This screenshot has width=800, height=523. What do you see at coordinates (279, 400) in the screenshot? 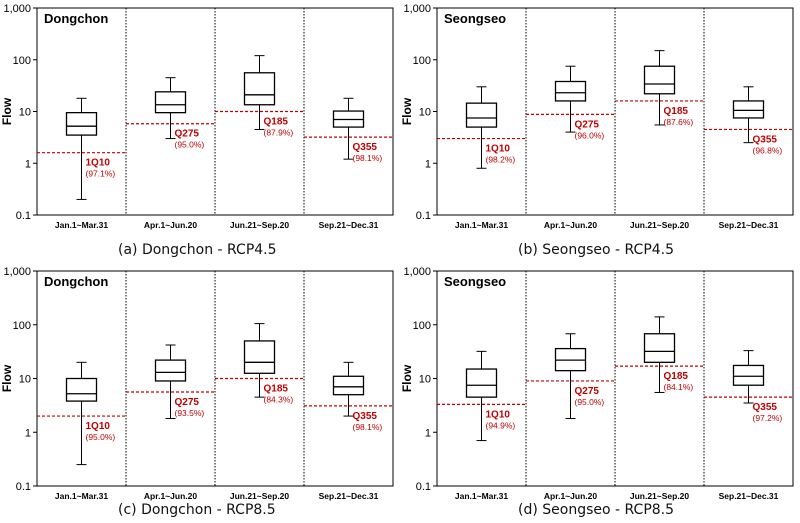
I see `threshold-percent: (84.3%)` at bounding box center [279, 400].